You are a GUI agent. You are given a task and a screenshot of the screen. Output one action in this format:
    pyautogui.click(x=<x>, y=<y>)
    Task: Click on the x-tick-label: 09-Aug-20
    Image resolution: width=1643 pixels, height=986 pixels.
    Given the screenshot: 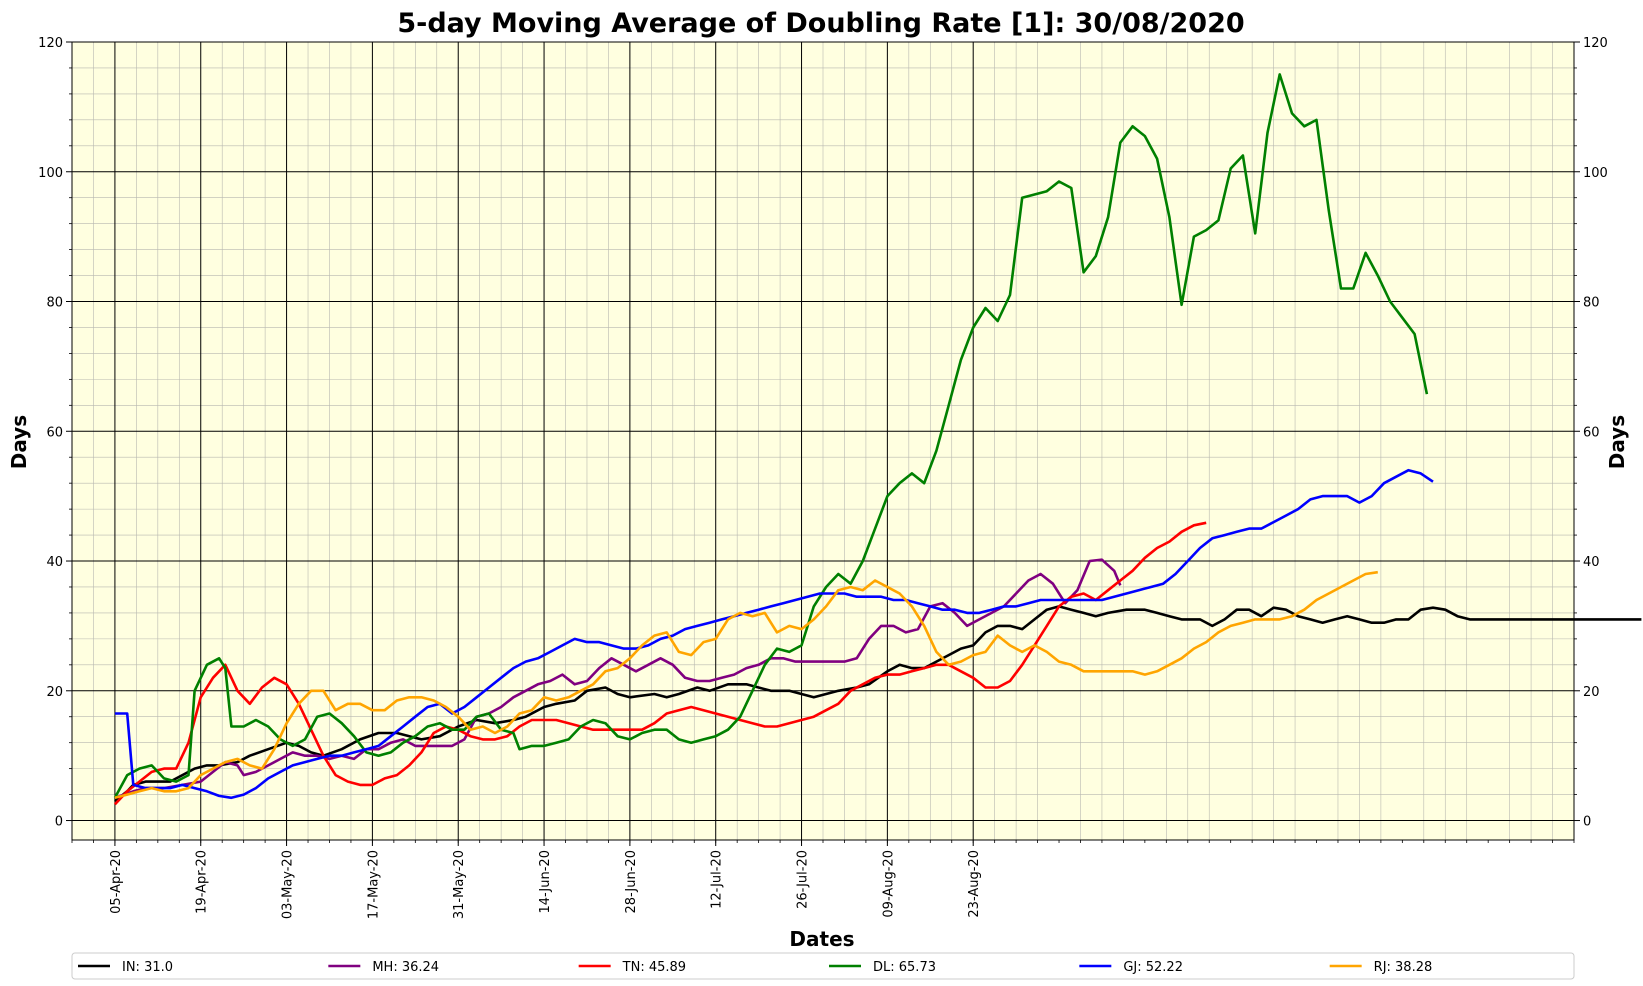 What is the action you would take?
    pyautogui.click(x=888, y=884)
    